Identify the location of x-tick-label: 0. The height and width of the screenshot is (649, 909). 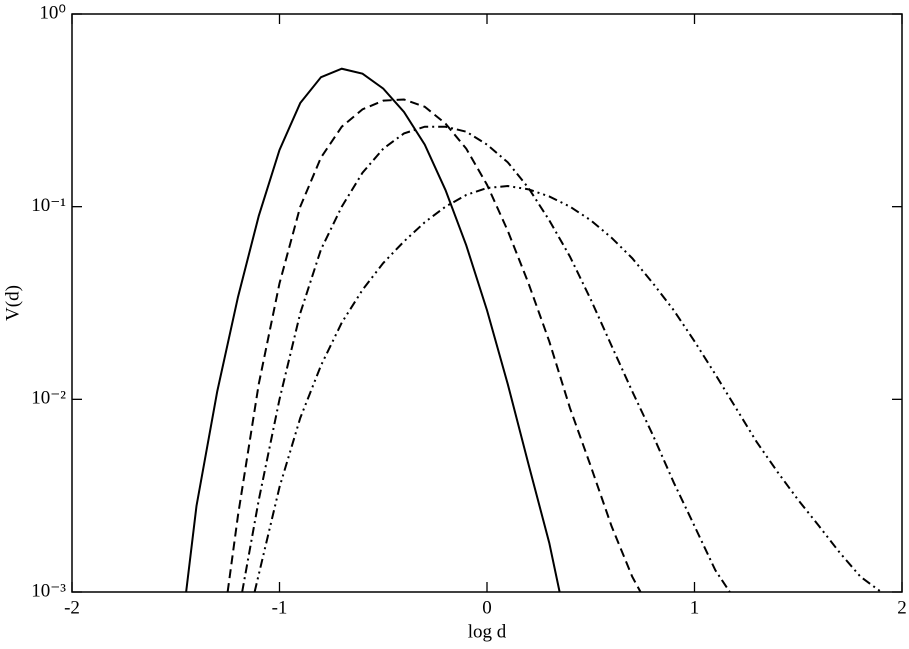
(487, 607).